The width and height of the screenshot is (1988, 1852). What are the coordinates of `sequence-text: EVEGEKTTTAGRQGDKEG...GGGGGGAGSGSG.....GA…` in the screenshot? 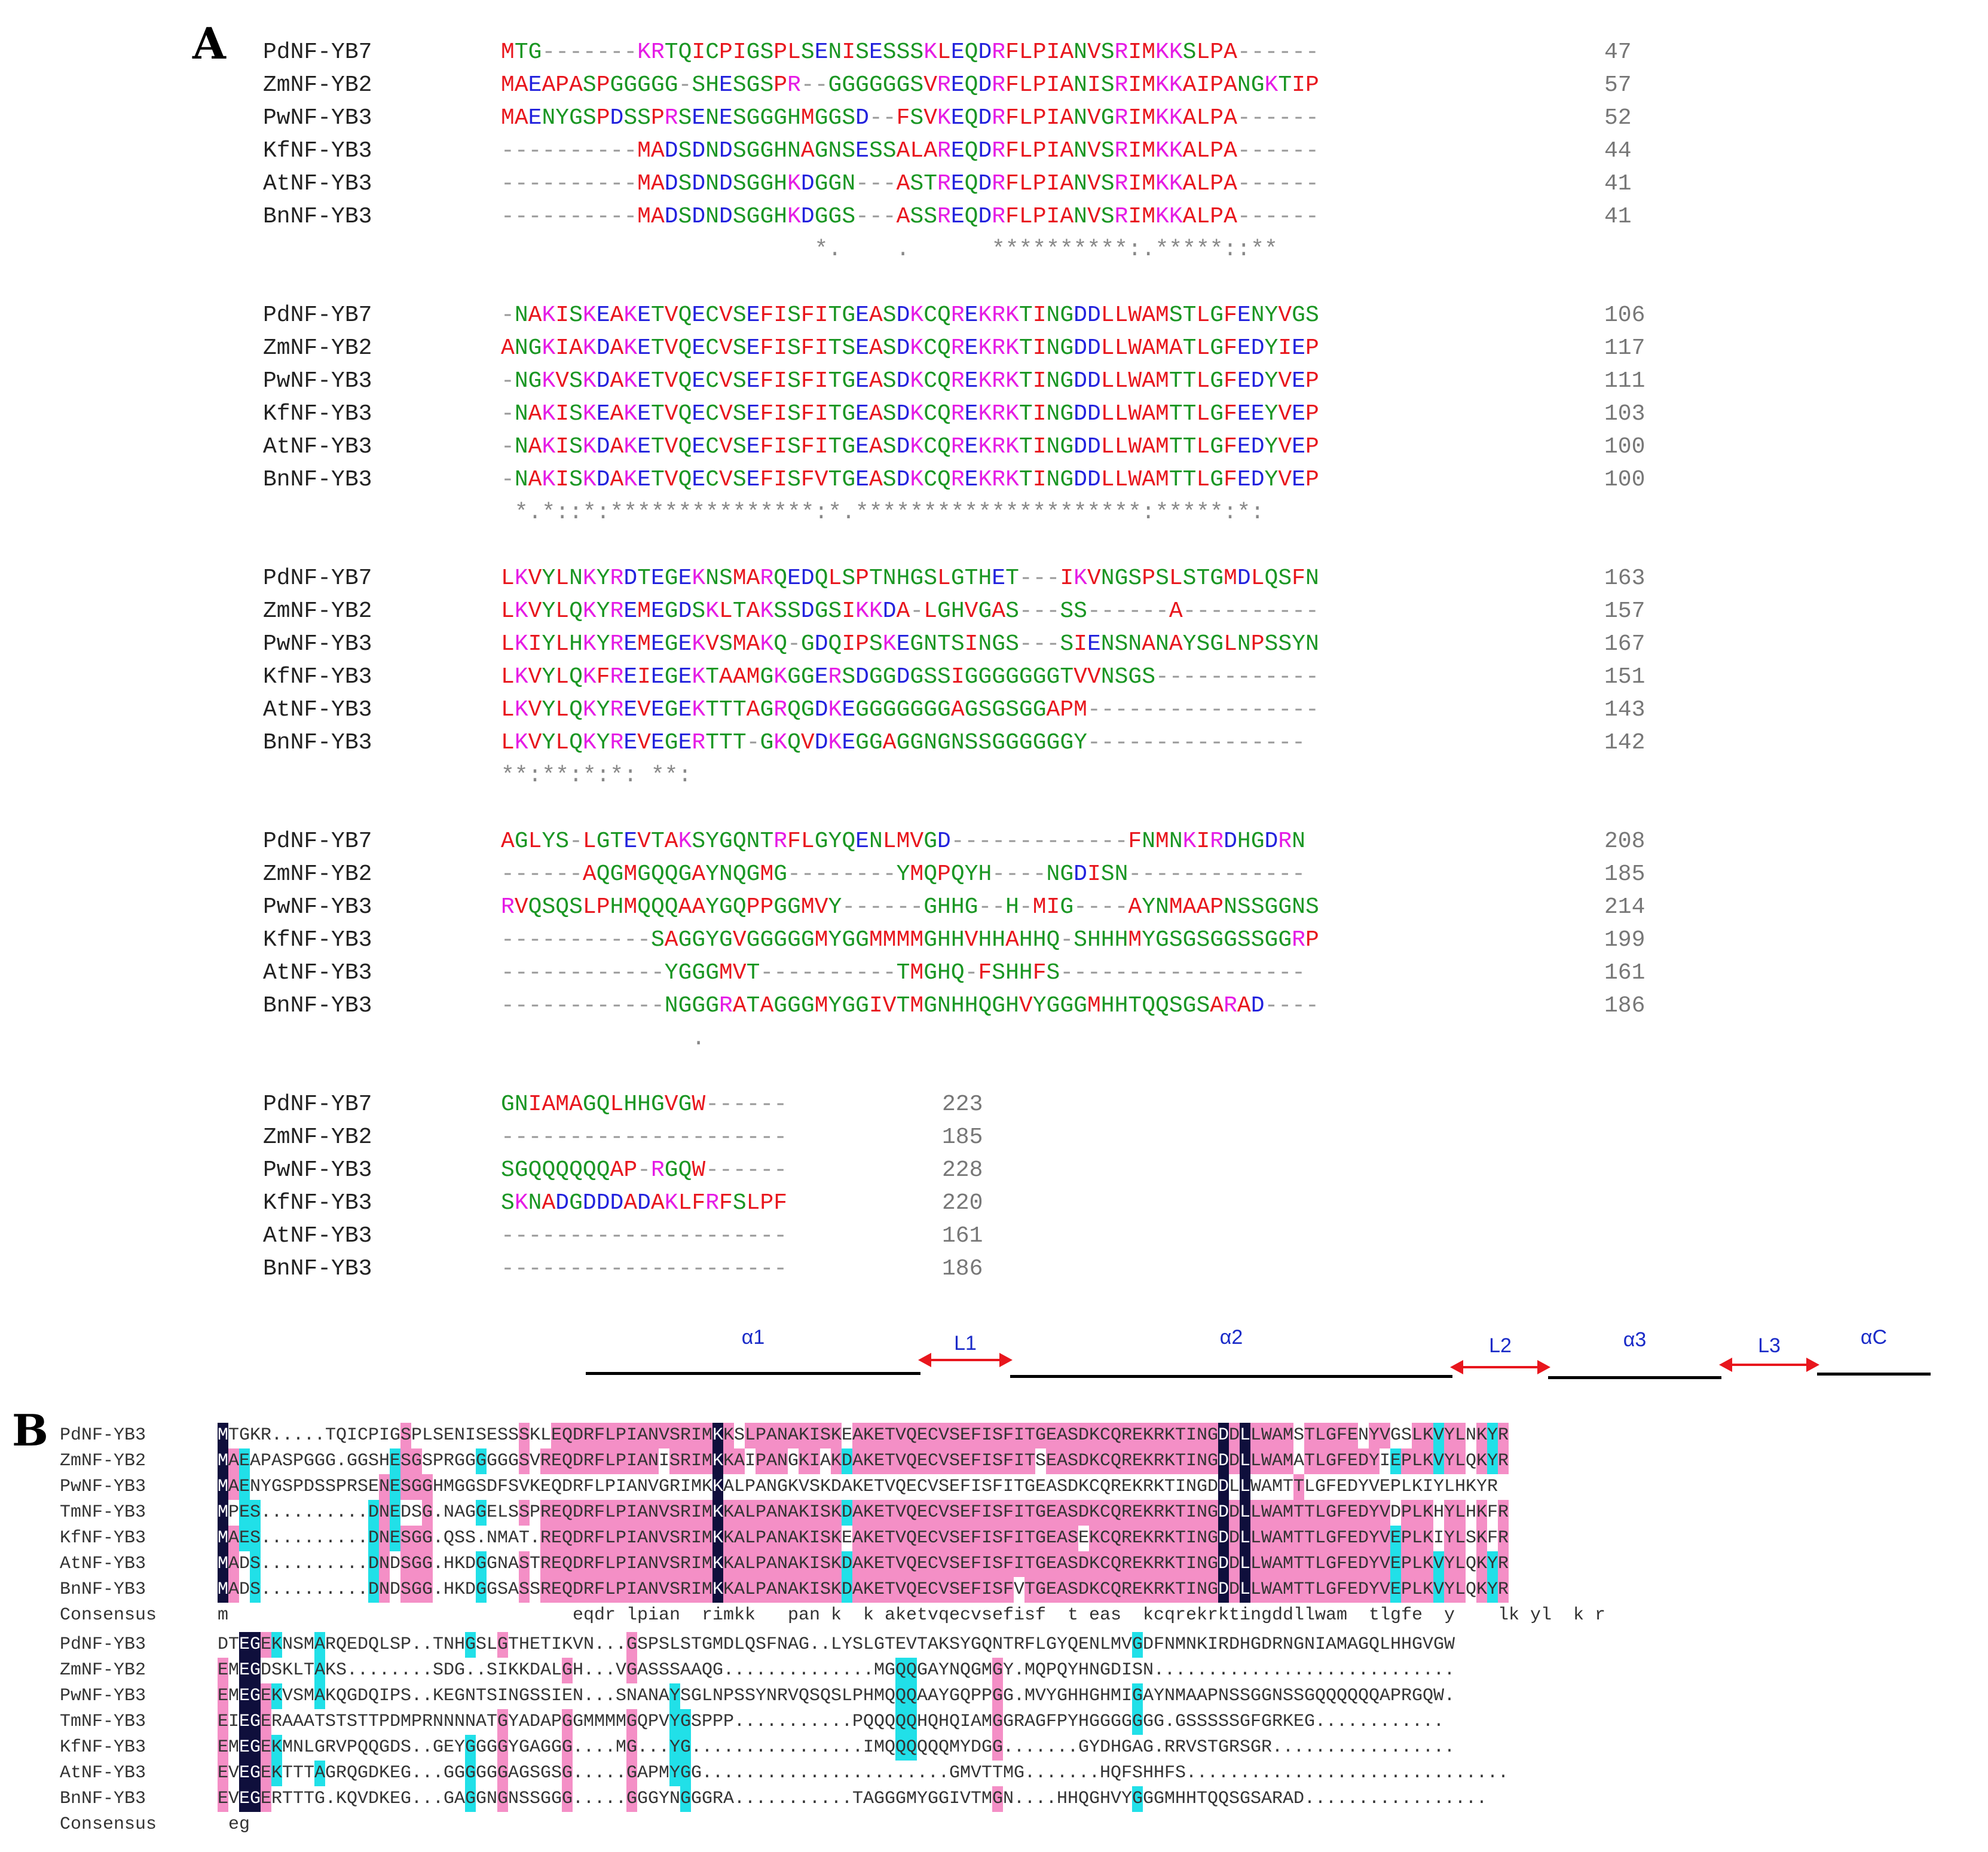 It's located at (863, 1773).